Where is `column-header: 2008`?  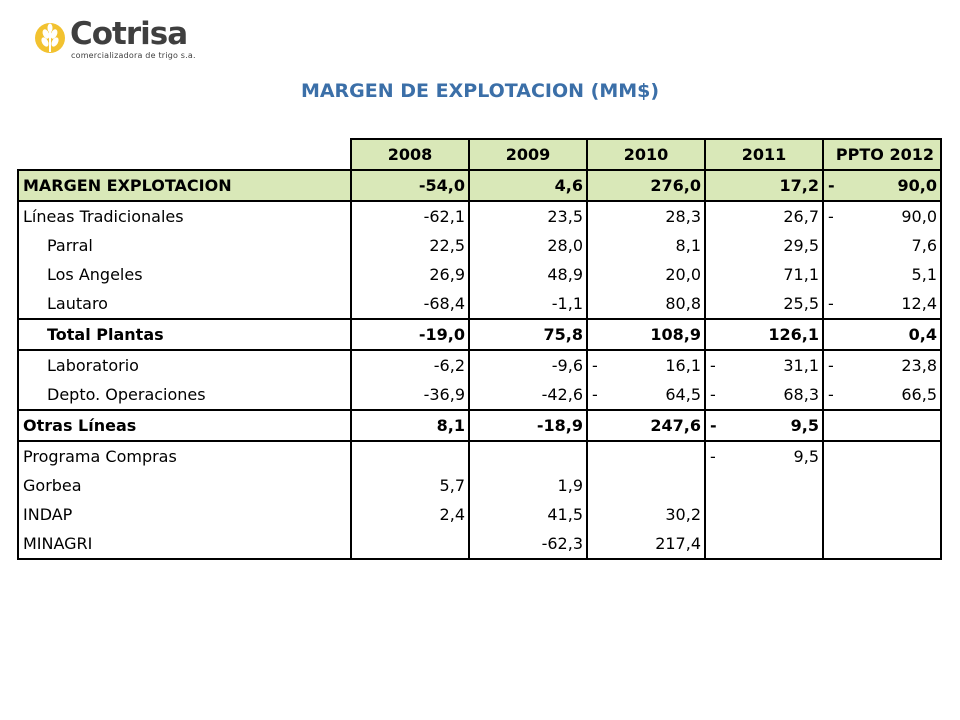
column-header: 2008 is located at coordinates (410, 154).